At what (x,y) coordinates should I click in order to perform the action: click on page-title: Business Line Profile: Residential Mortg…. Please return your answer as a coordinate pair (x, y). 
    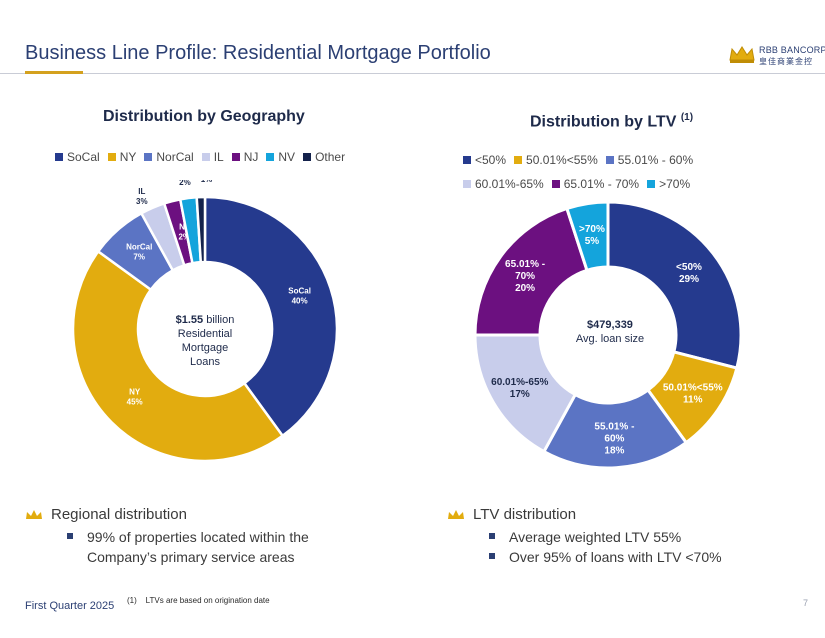
    Looking at the image, I should click on (258, 53).